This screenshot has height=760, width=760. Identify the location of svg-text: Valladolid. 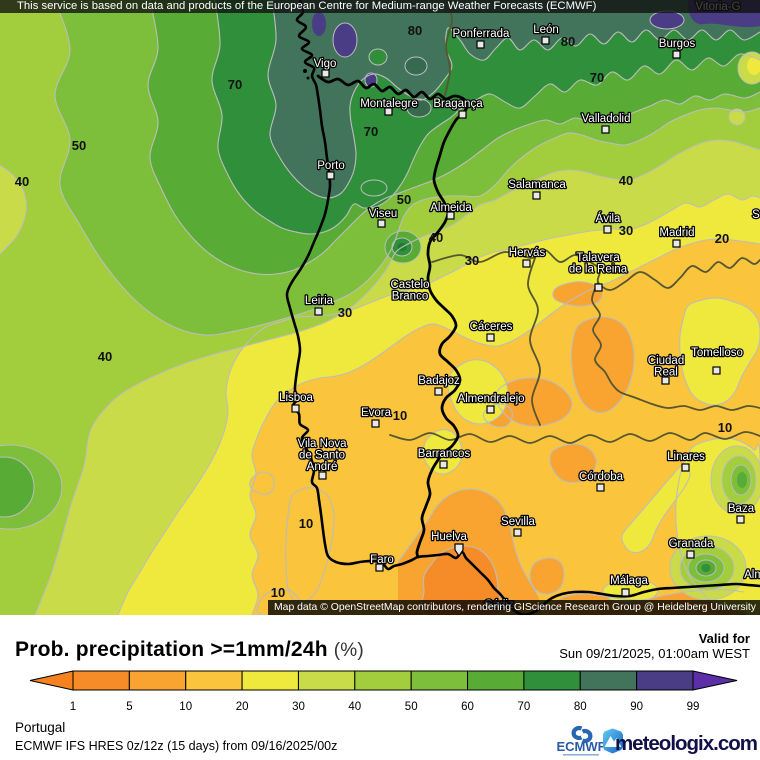
(605, 119).